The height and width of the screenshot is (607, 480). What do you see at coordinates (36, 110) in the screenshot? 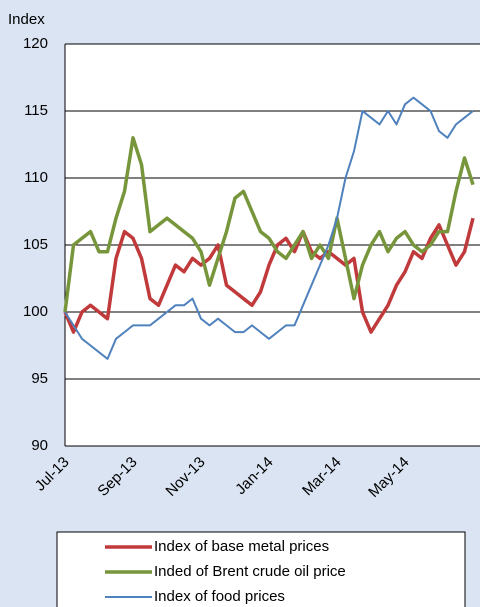
I see `y-tick-label: 115` at bounding box center [36, 110].